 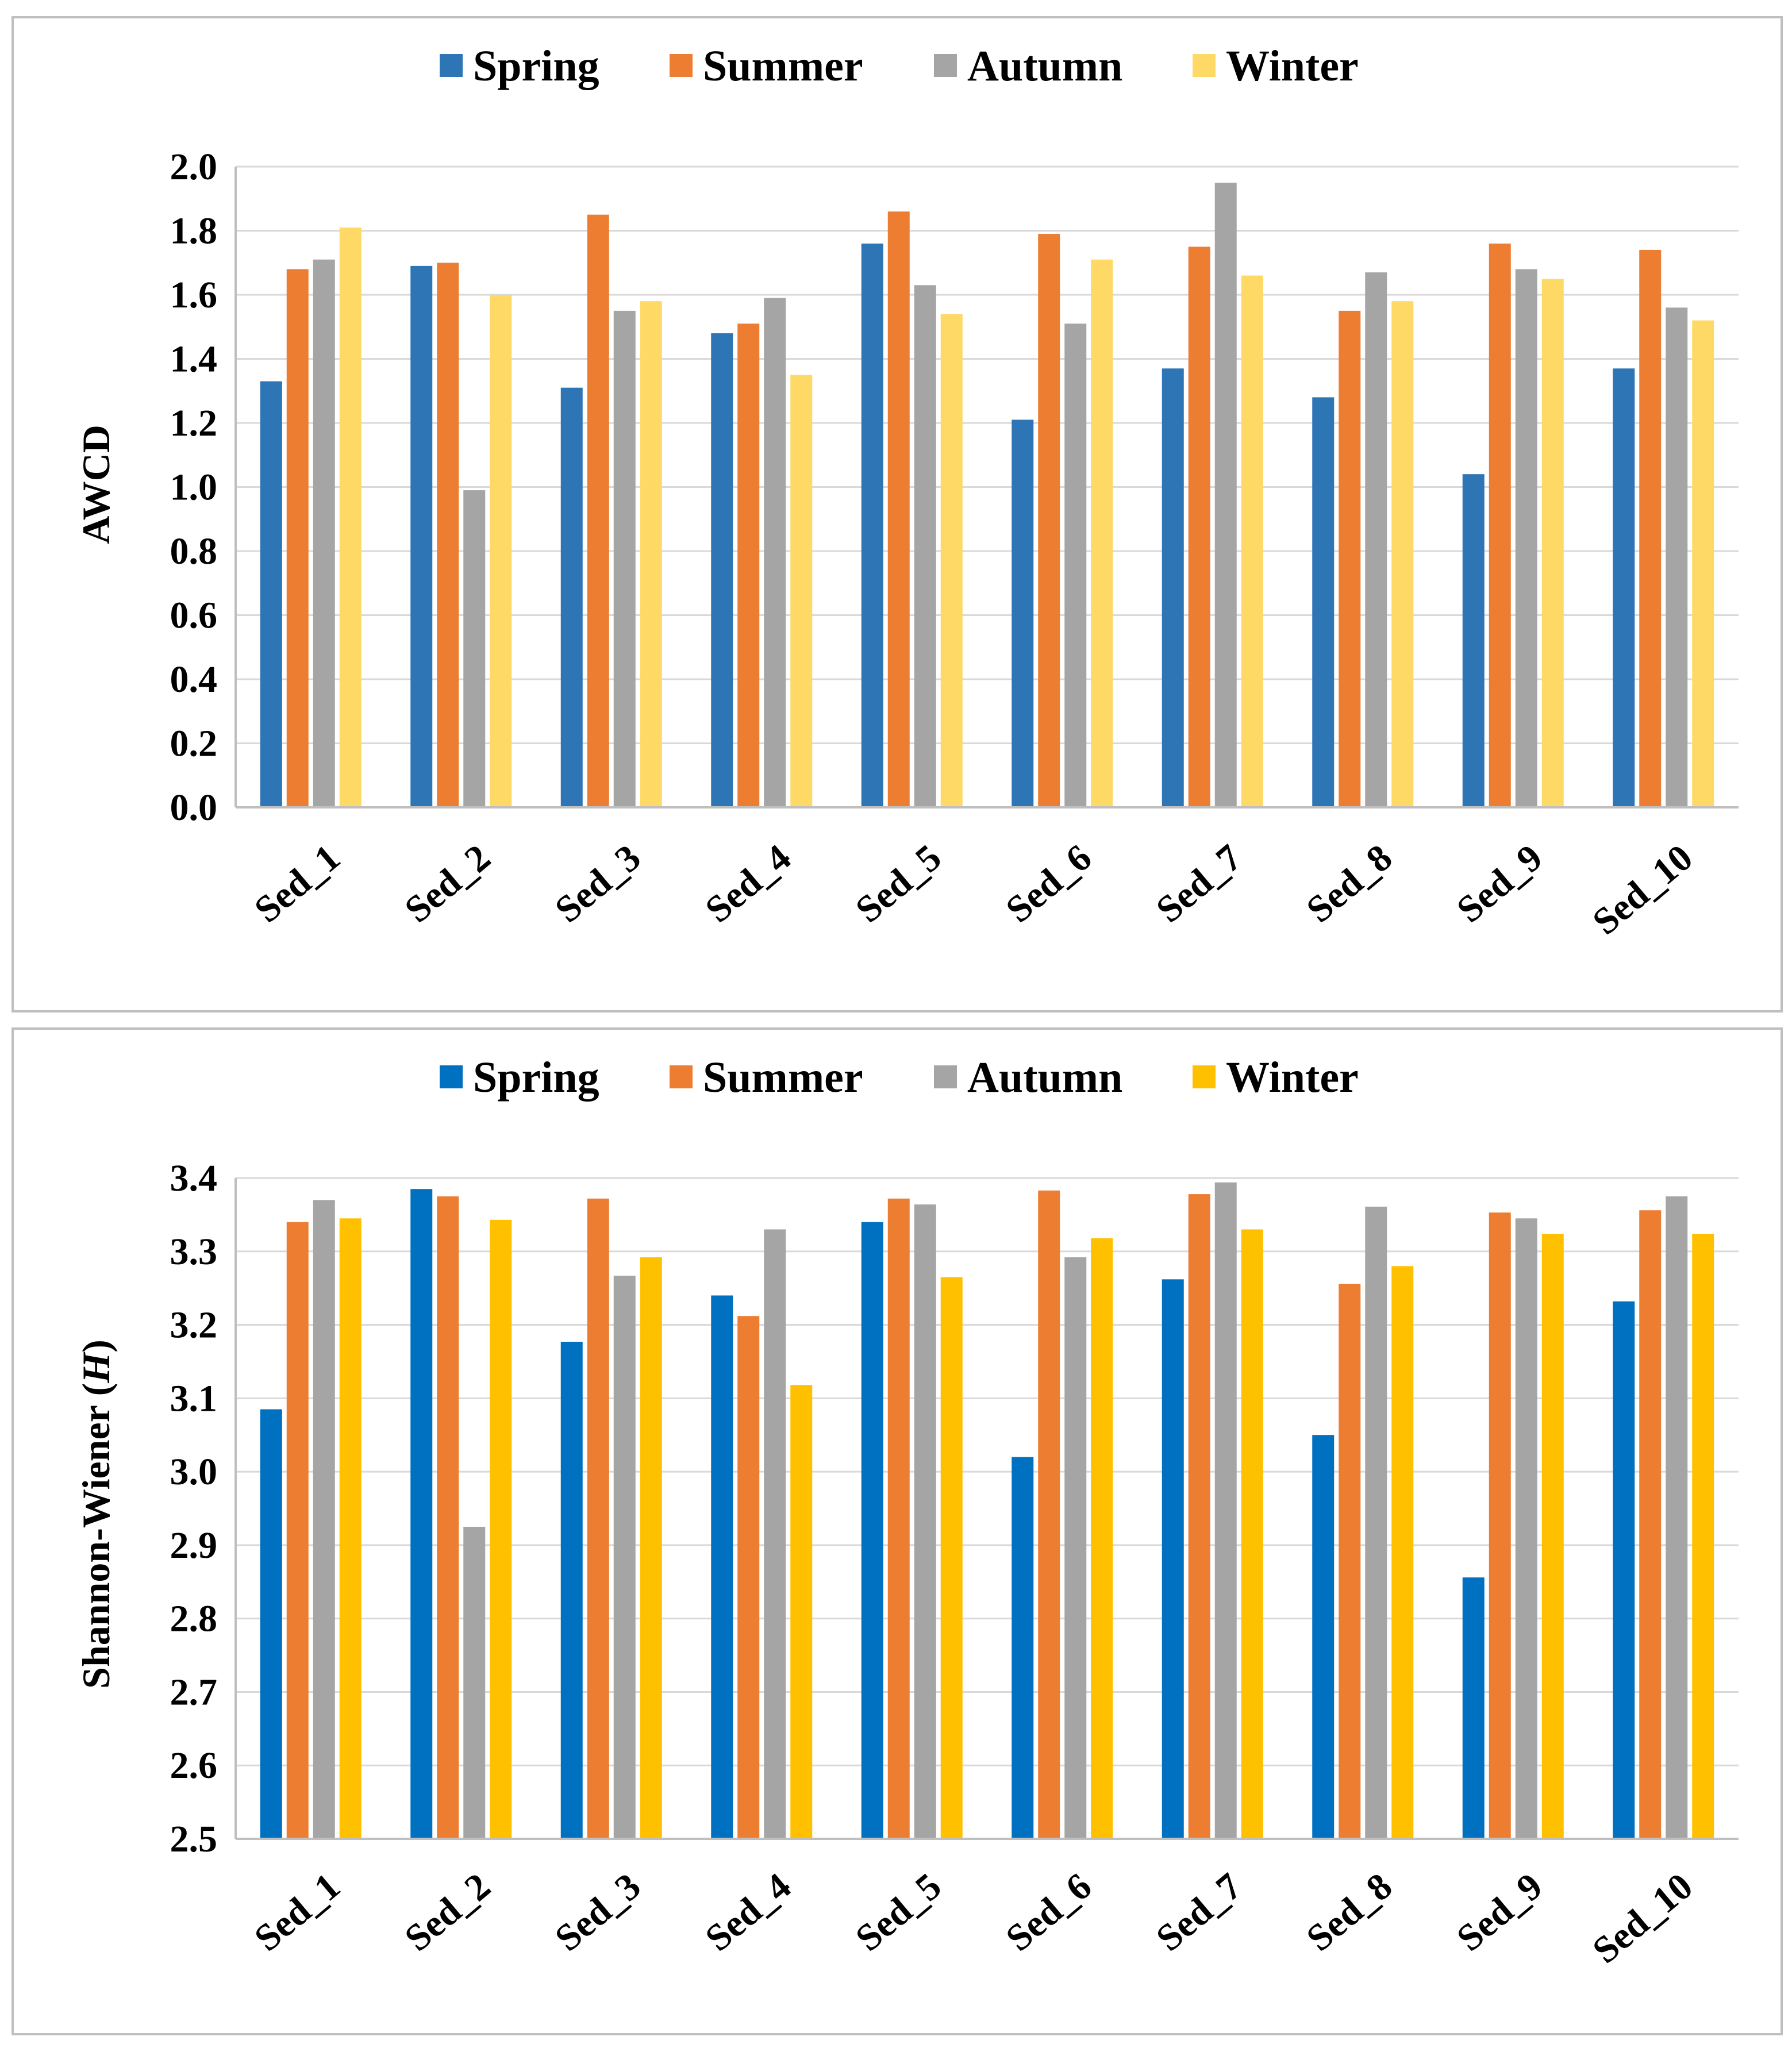 I want to click on y-tick-label: 1.2, so click(x=194, y=423).